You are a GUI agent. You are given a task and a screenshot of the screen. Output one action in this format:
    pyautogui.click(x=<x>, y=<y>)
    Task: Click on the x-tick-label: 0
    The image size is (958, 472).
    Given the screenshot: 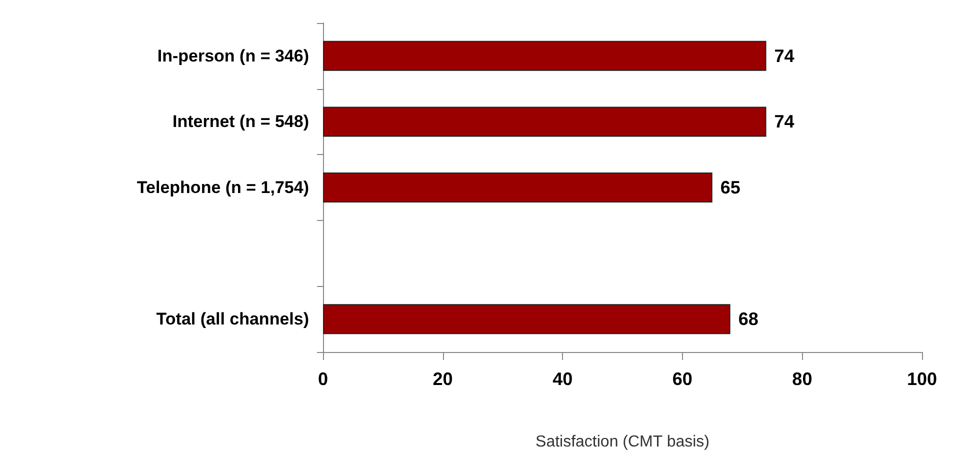 What is the action you would take?
    pyautogui.click(x=323, y=379)
    